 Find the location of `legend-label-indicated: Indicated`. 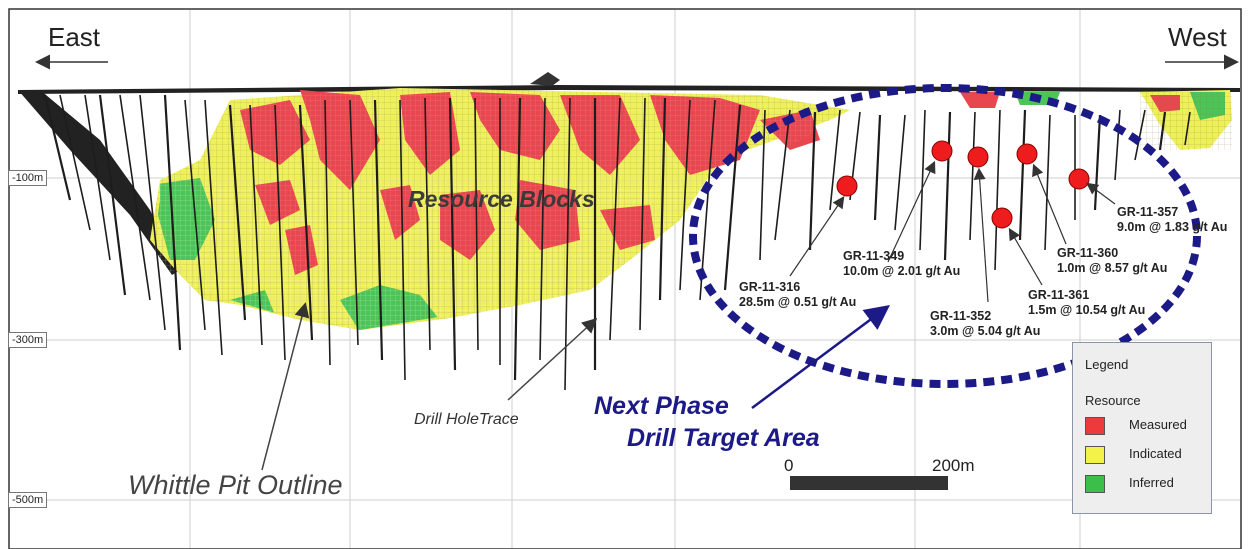

legend-label-indicated: Indicated is located at coordinates (1155, 453).